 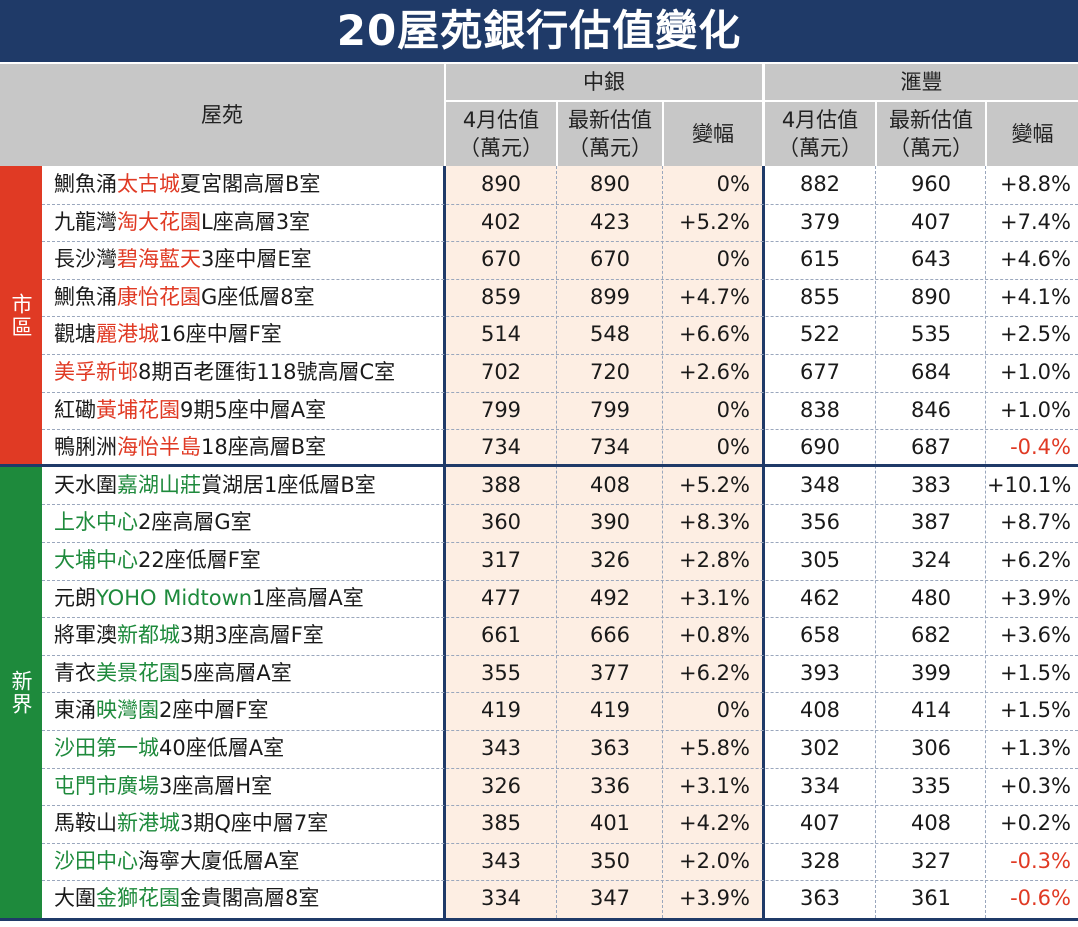 I want to click on estate-highlight: 太古城, so click(x=148, y=184).